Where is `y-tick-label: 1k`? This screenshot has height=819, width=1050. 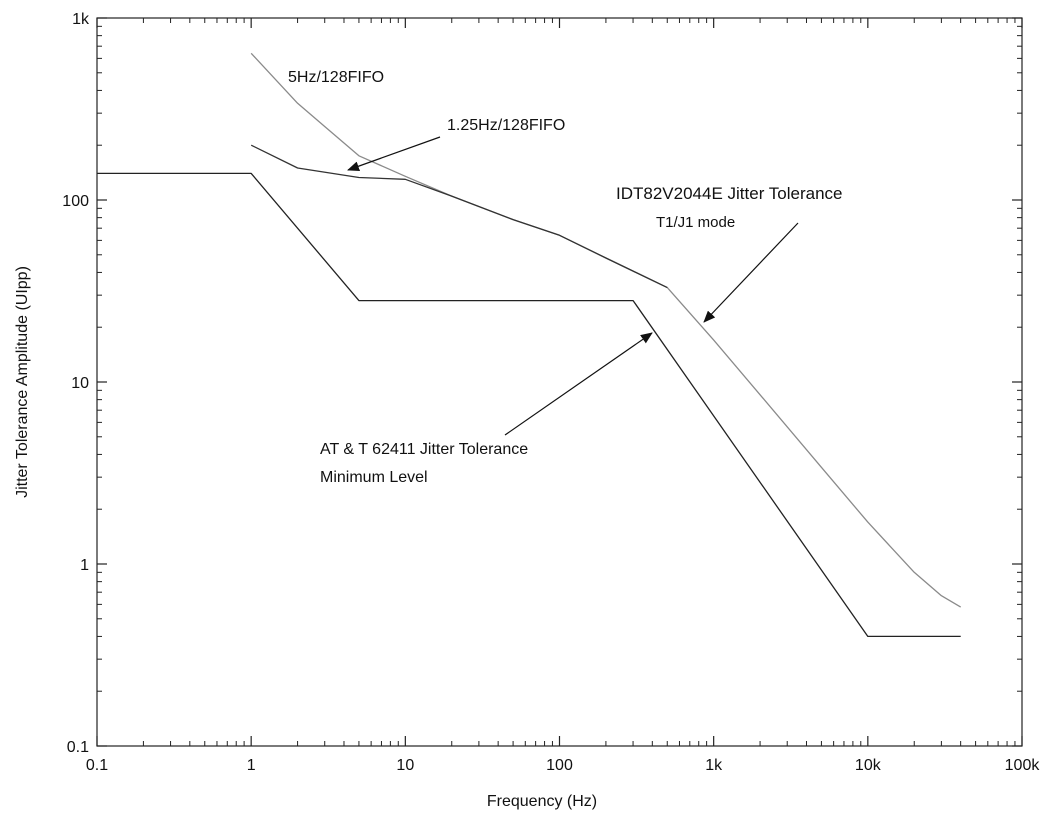 y-tick-label: 1k is located at coordinates (81, 19).